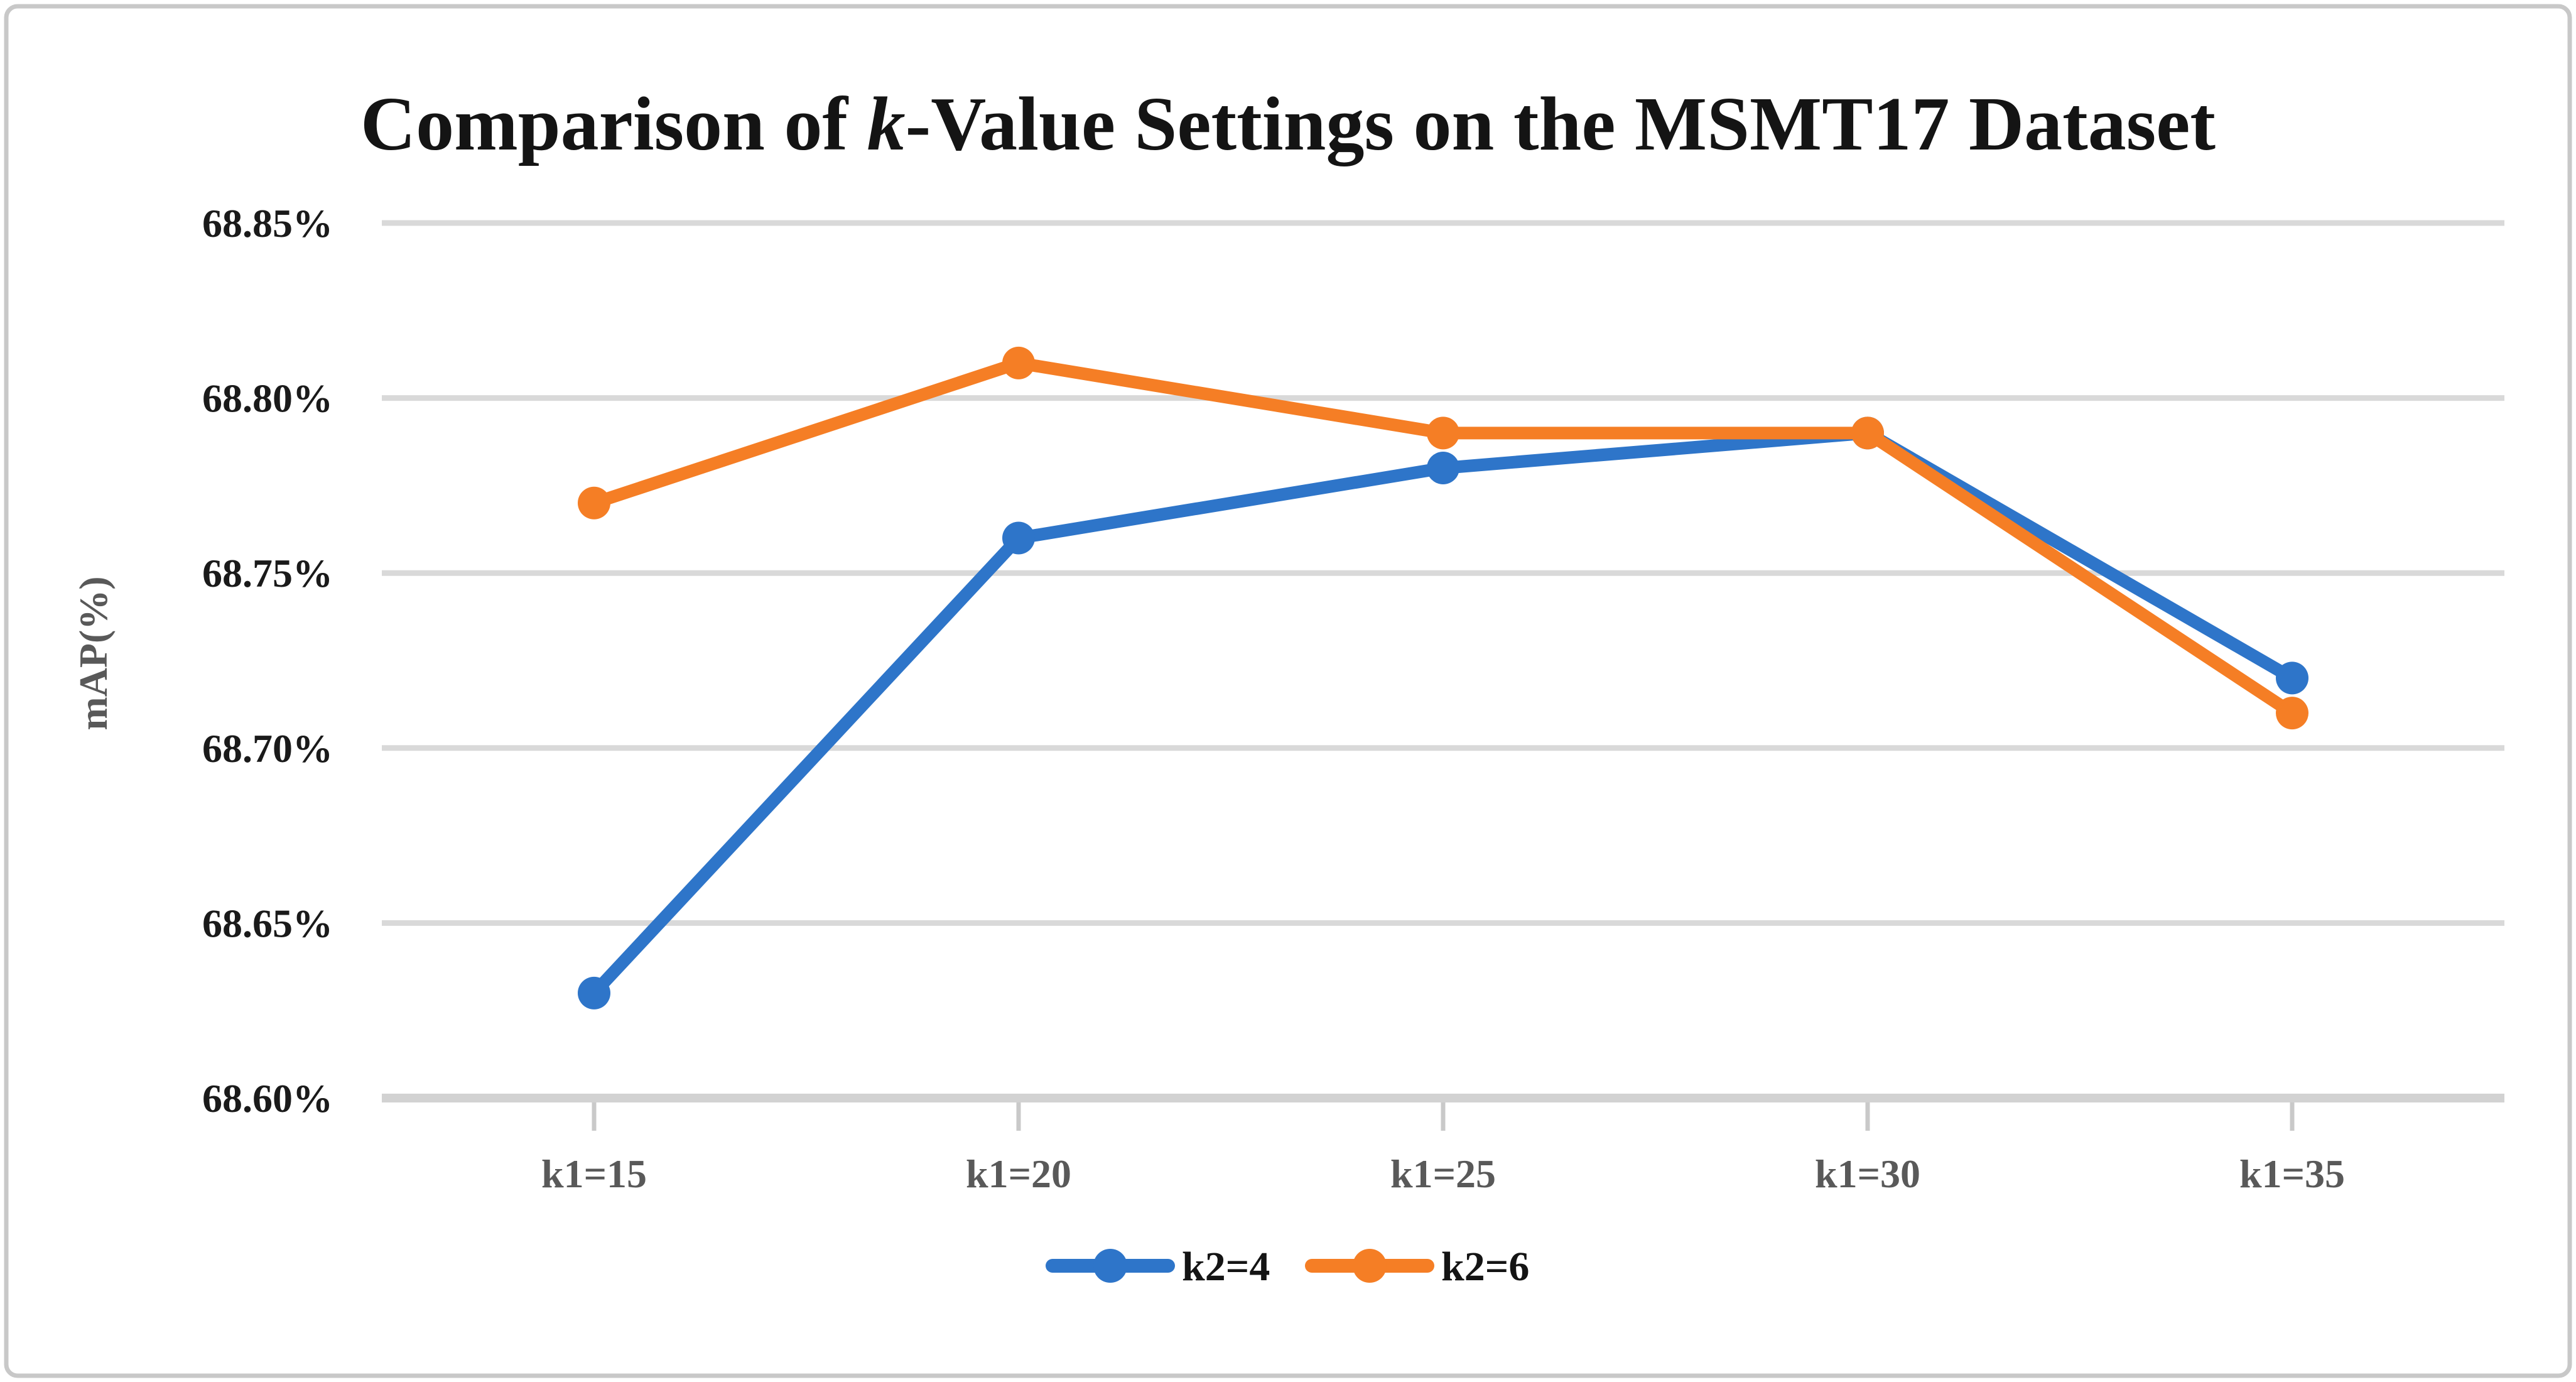 This screenshot has width=2576, height=1382. What do you see at coordinates (2292, 713) in the screenshot?
I see `data-point-k2=6-k1=35` at bounding box center [2292, 713].